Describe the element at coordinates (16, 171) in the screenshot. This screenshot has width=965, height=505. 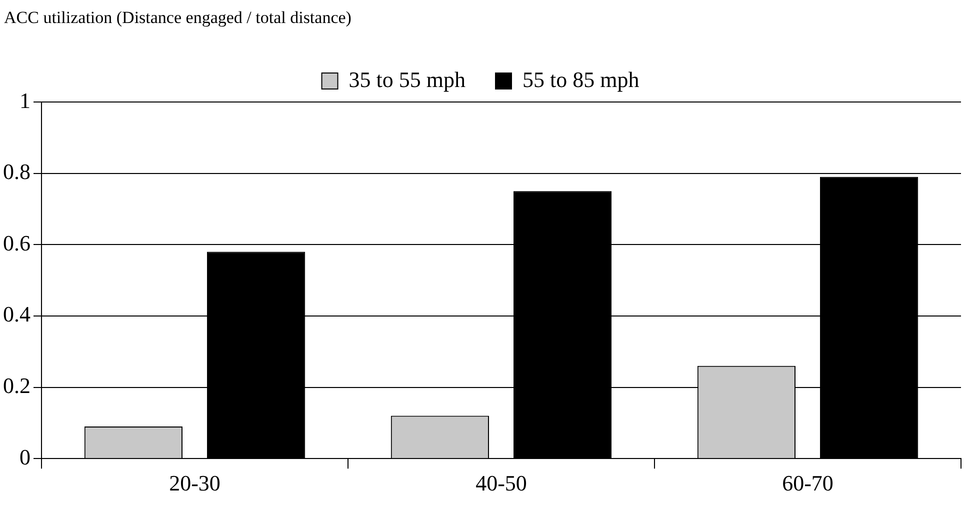
I see `y-tick-label: 0.8` at that location.